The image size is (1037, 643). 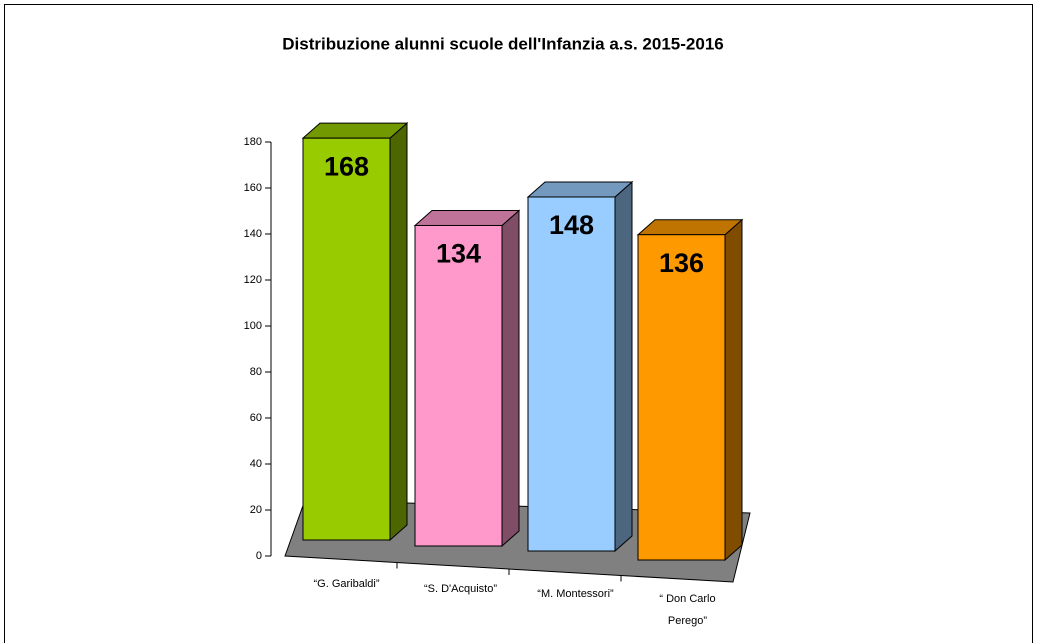 What do you see at coordinates (253, 188) in the screenshot?
I see `y-tick-label: 160` at bounding box center [253, 188].